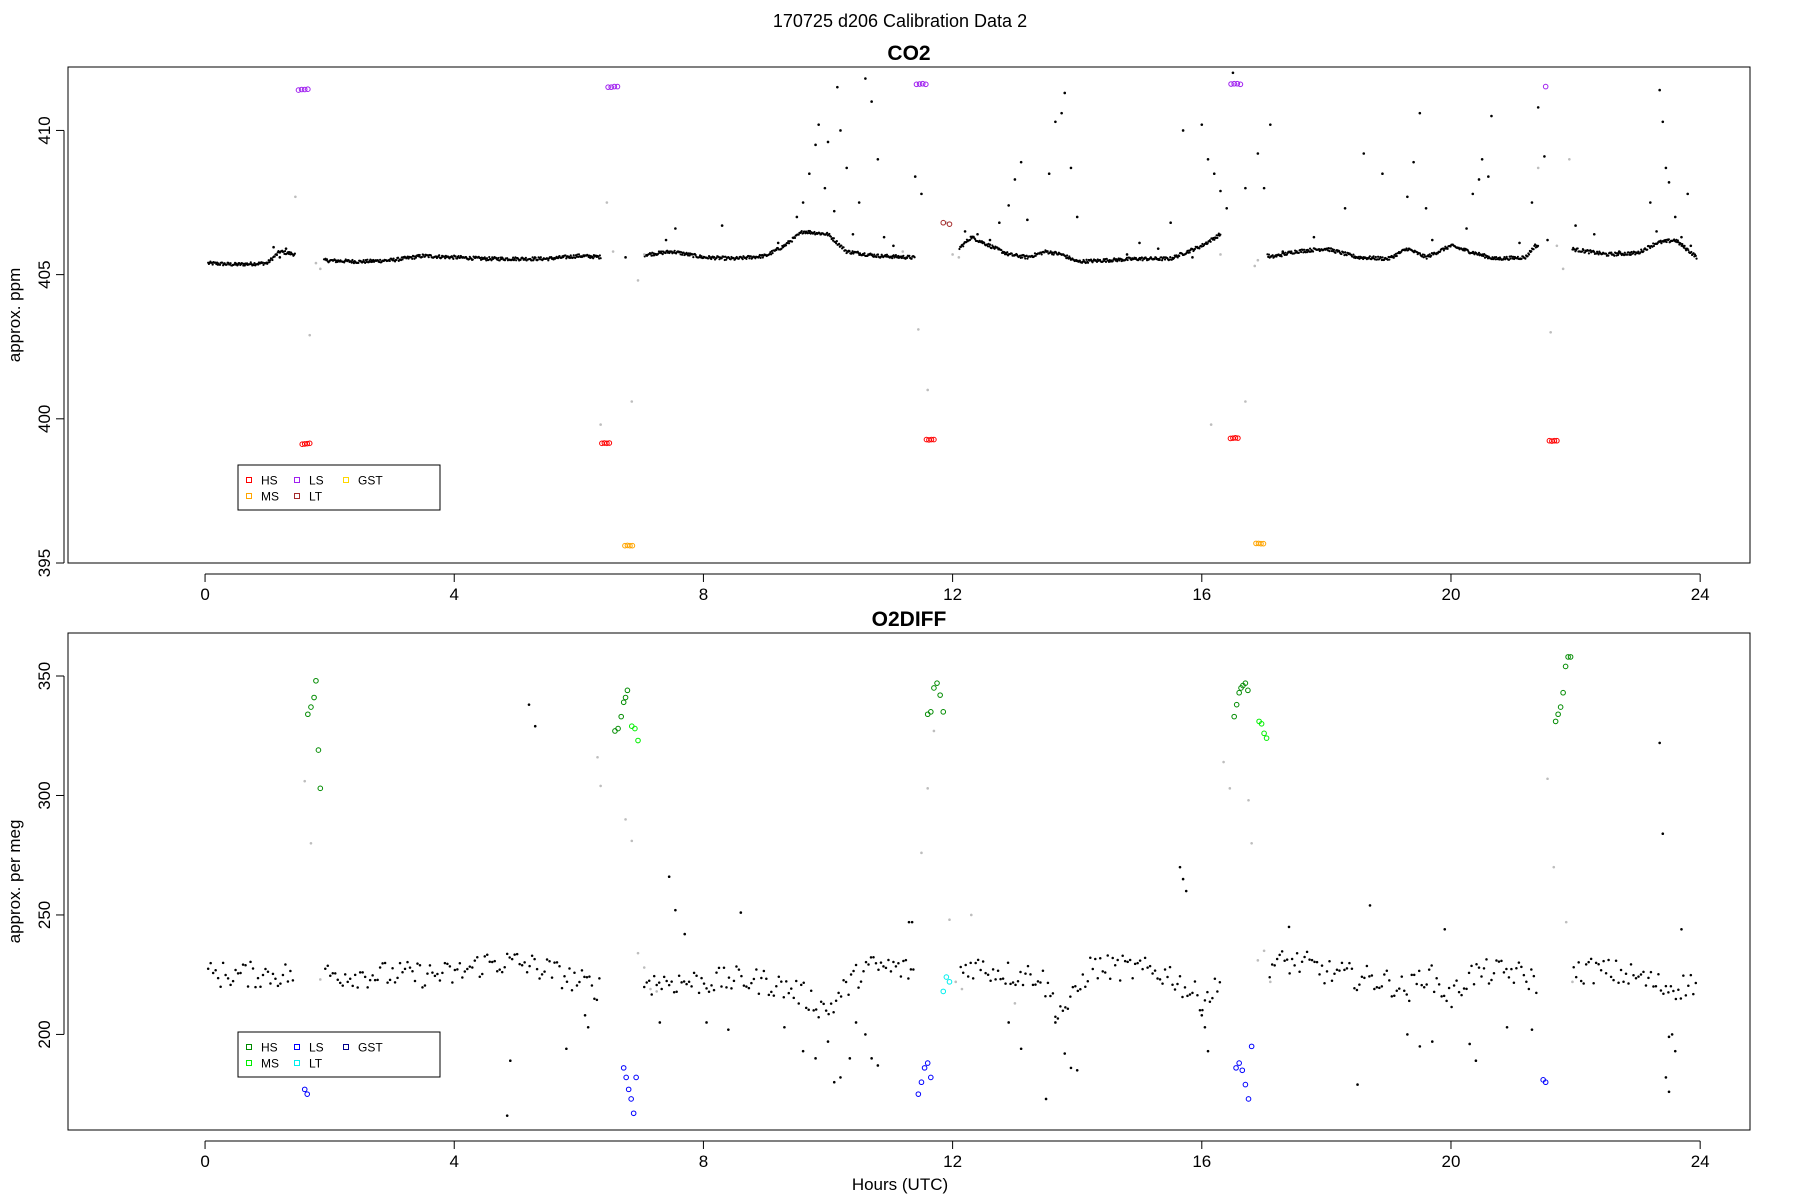  What do you see at coordinates (370, 481) in the screenshot?
I see `panel-co2-legend-label-gst: GST` at bounding box center [370, 481].